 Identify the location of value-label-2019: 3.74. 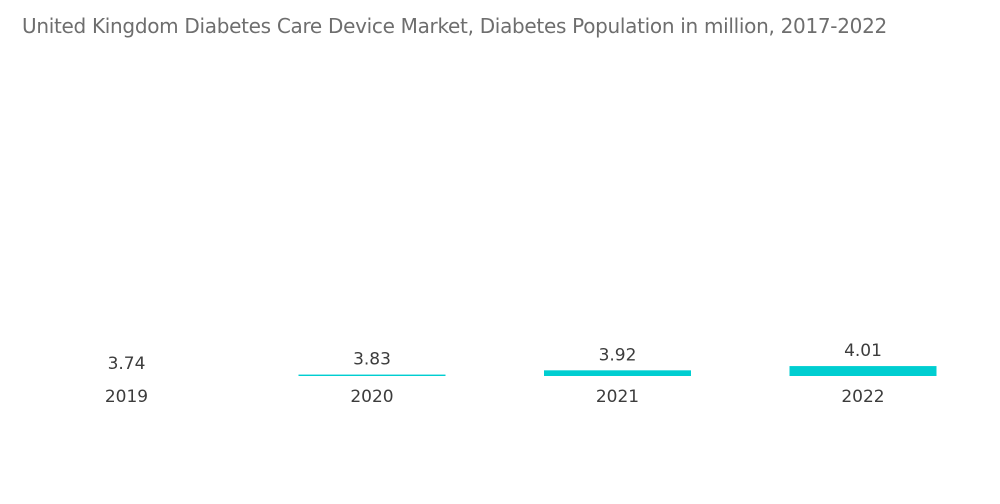
(127, 364).